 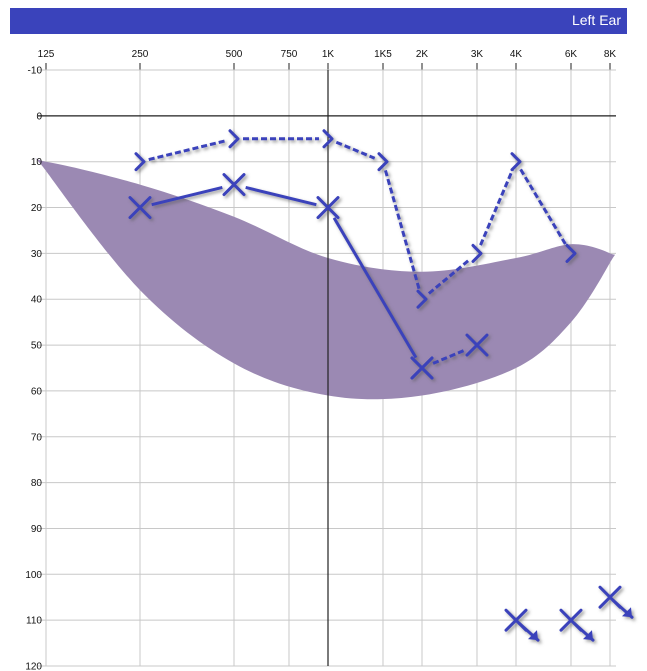 I want to click on y-tick-label: 10, so click(x=37, y=162).